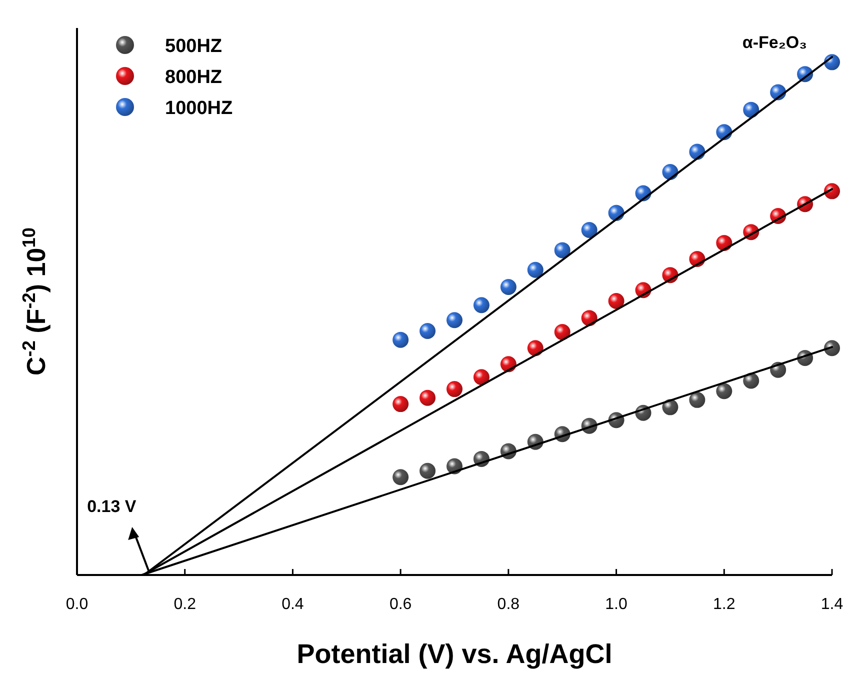 Image resolution: width=849 pixels, height=675 pixels. Describe the element at coordinates (293, 604) in the screenshot. I see `x-tick-label: 0.4` at that location.